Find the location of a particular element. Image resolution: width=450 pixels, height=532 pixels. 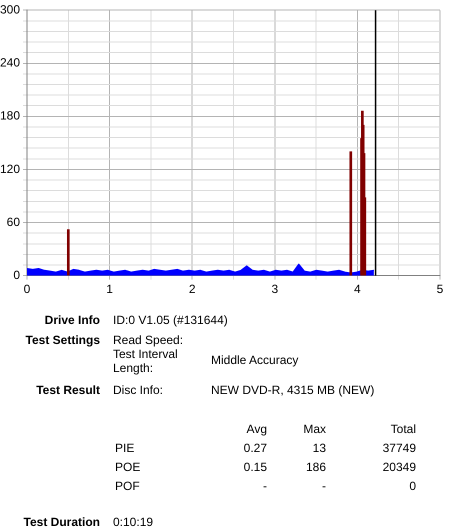

text: 186 is located at coordinates (316, 467).